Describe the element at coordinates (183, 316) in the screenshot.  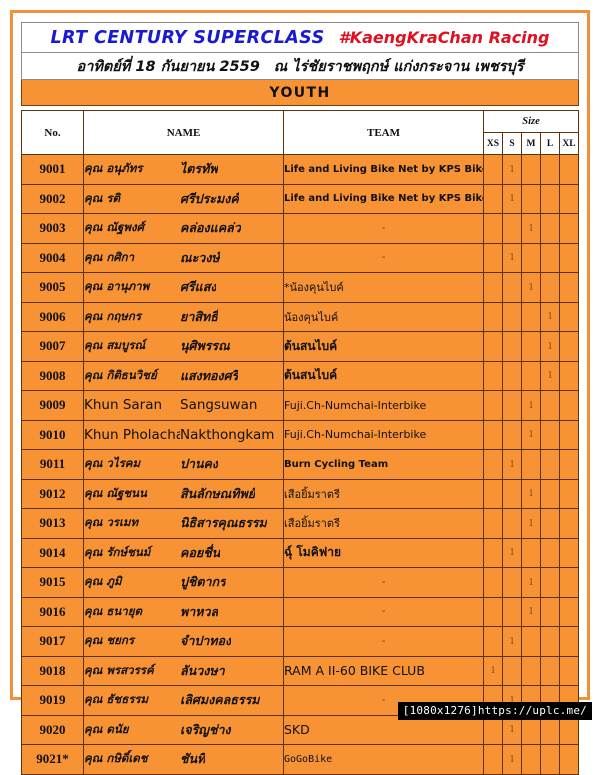
I see `cell-name: คุณ กฤษกร ยาสิทธิ์` at that location.